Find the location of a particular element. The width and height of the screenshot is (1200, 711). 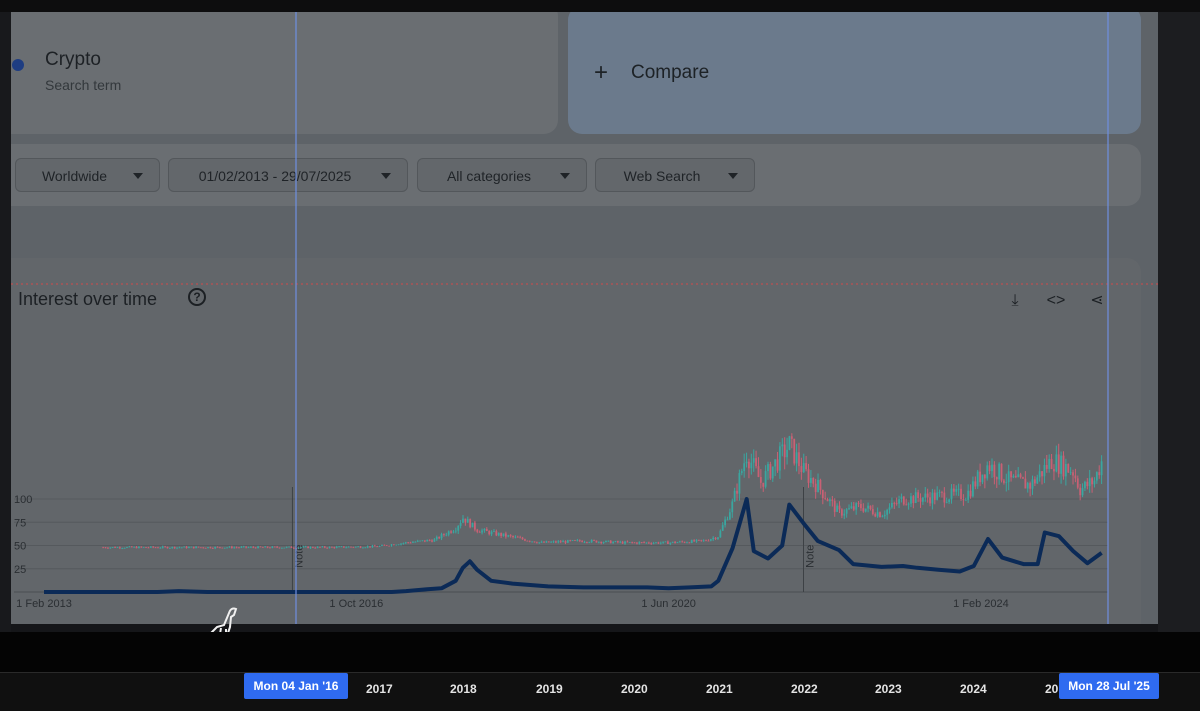

x-tick-label: 1 Feb 2013 is located at coordinates (44, 604).